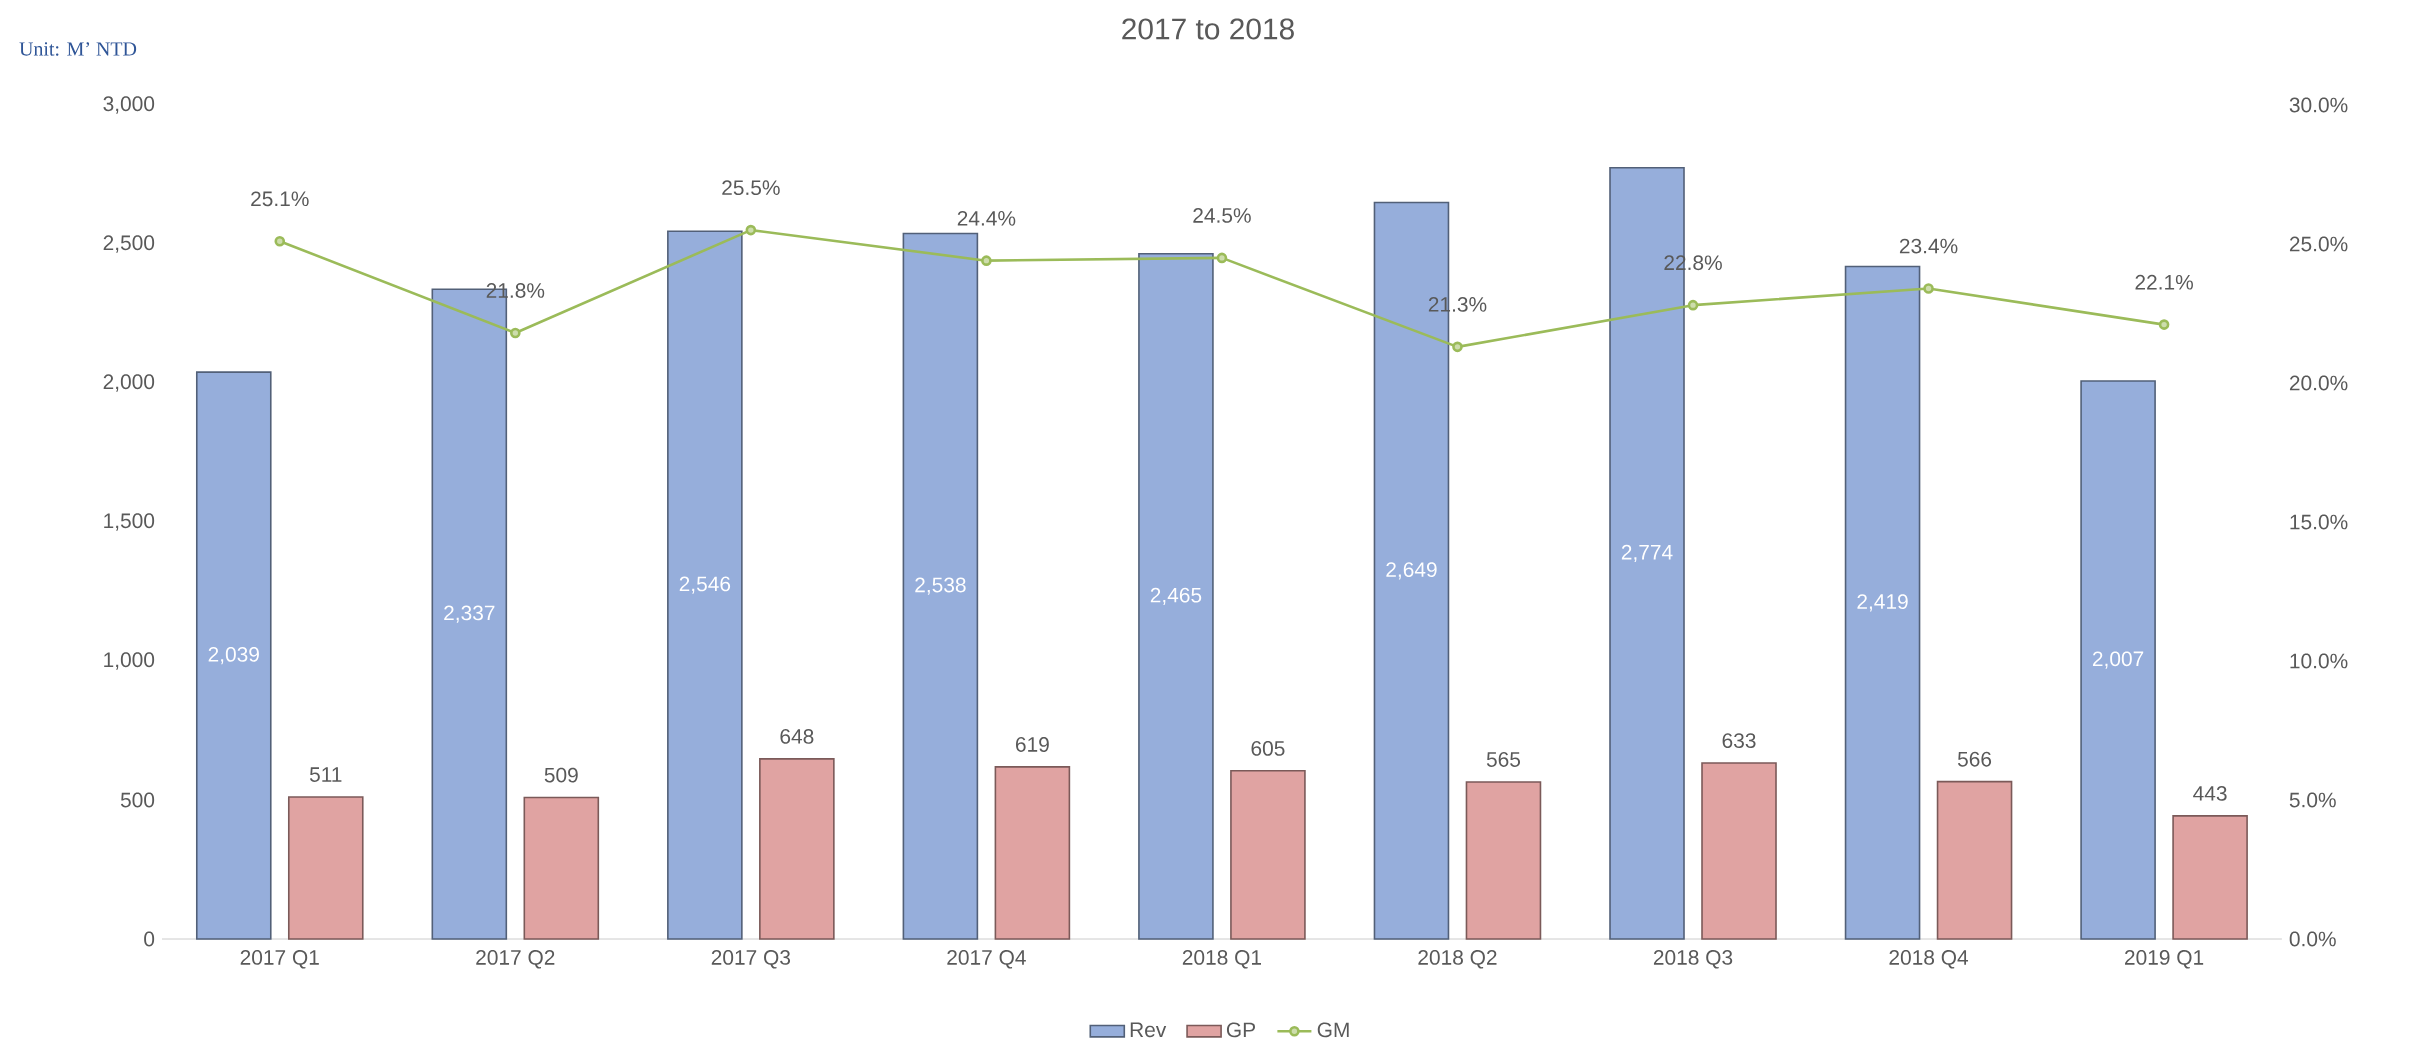 The width and height of the screenshot is (2418, 1059). Describe the element at coordinates (2319, 661) in the screenshot. I see `y2-tick-label: 10.0%` at that location.